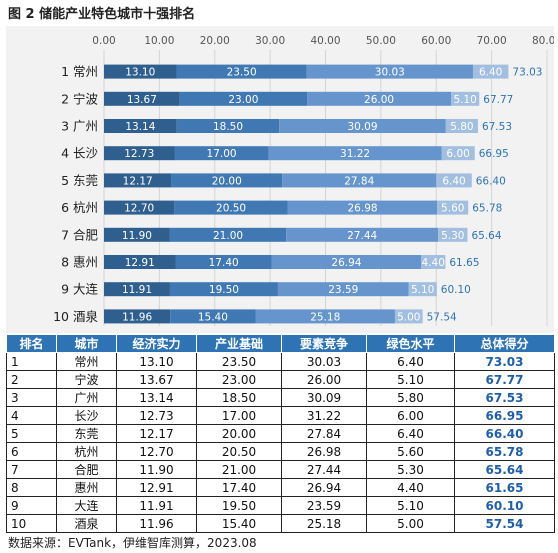 The height and width of the screenshot is (553, 558). Describe the element at coordinates (156, 451) in the screenshot. I see `table-cell: 12.70` at that location.